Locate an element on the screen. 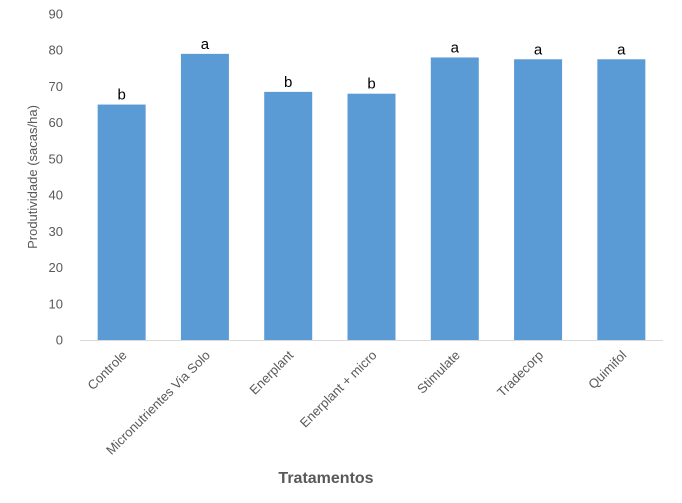 The height and width of the screenshot is (503, 682). data-label-4: a is located at coordinates (455, 47).